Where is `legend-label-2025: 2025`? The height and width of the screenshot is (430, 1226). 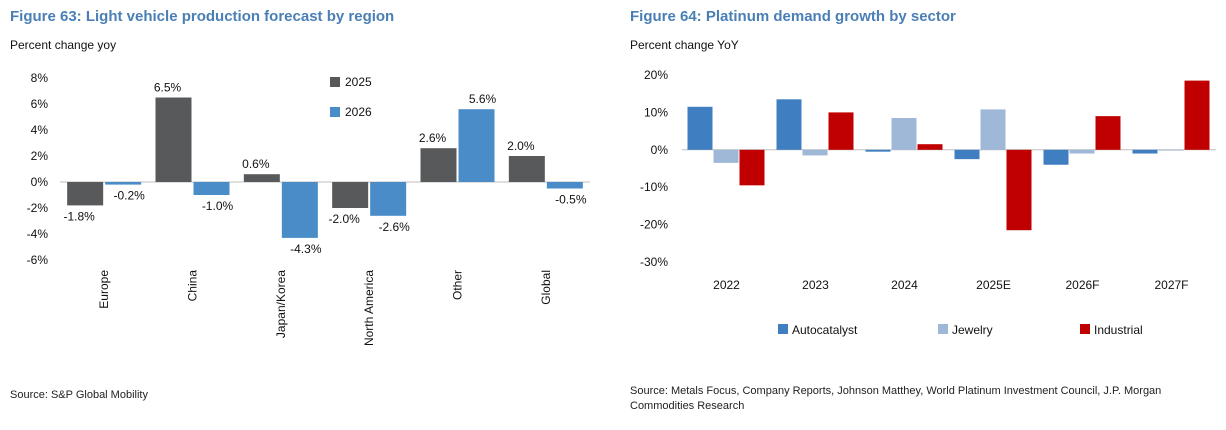 legend-label-2025: 2025 is located at coordinates (358, 82).